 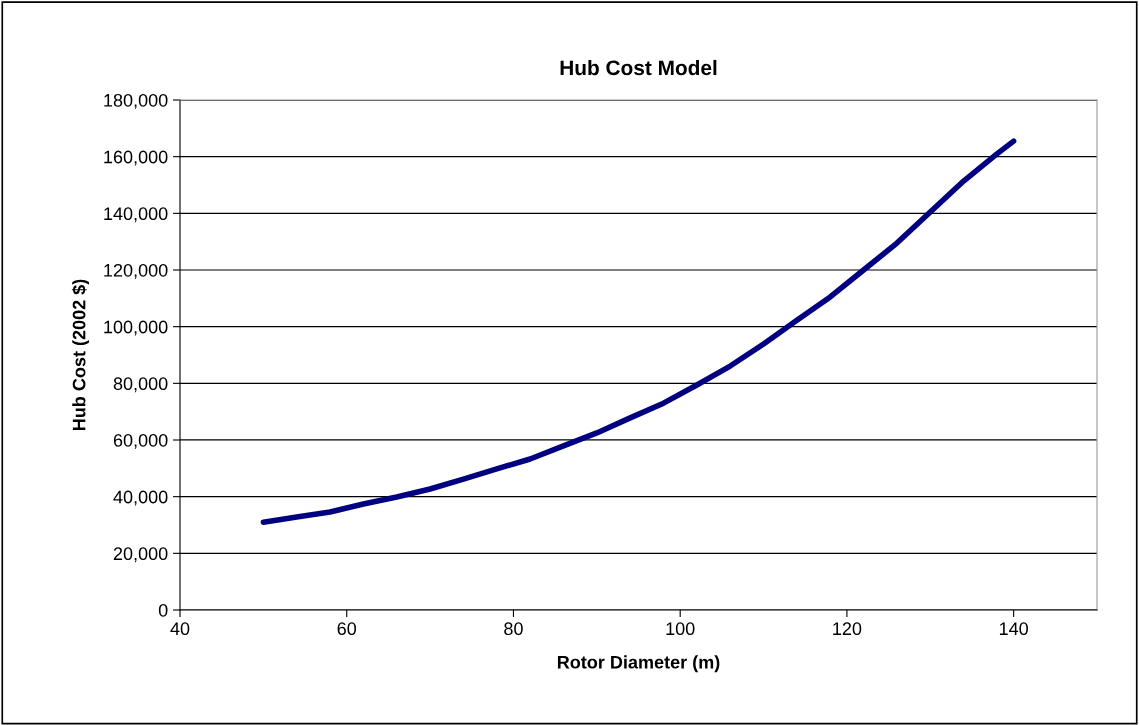 I want to click on y-tick-label: 140,000, so click(x=136, y=215).